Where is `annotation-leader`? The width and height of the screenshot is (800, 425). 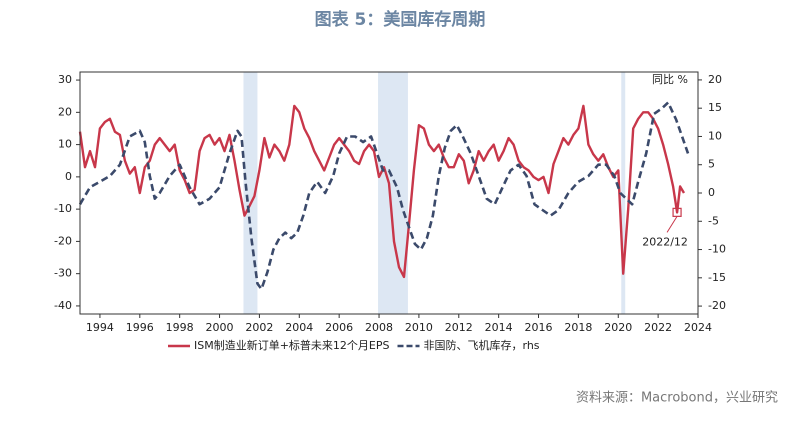 annotation-leader is located at coordinates (672, 224).